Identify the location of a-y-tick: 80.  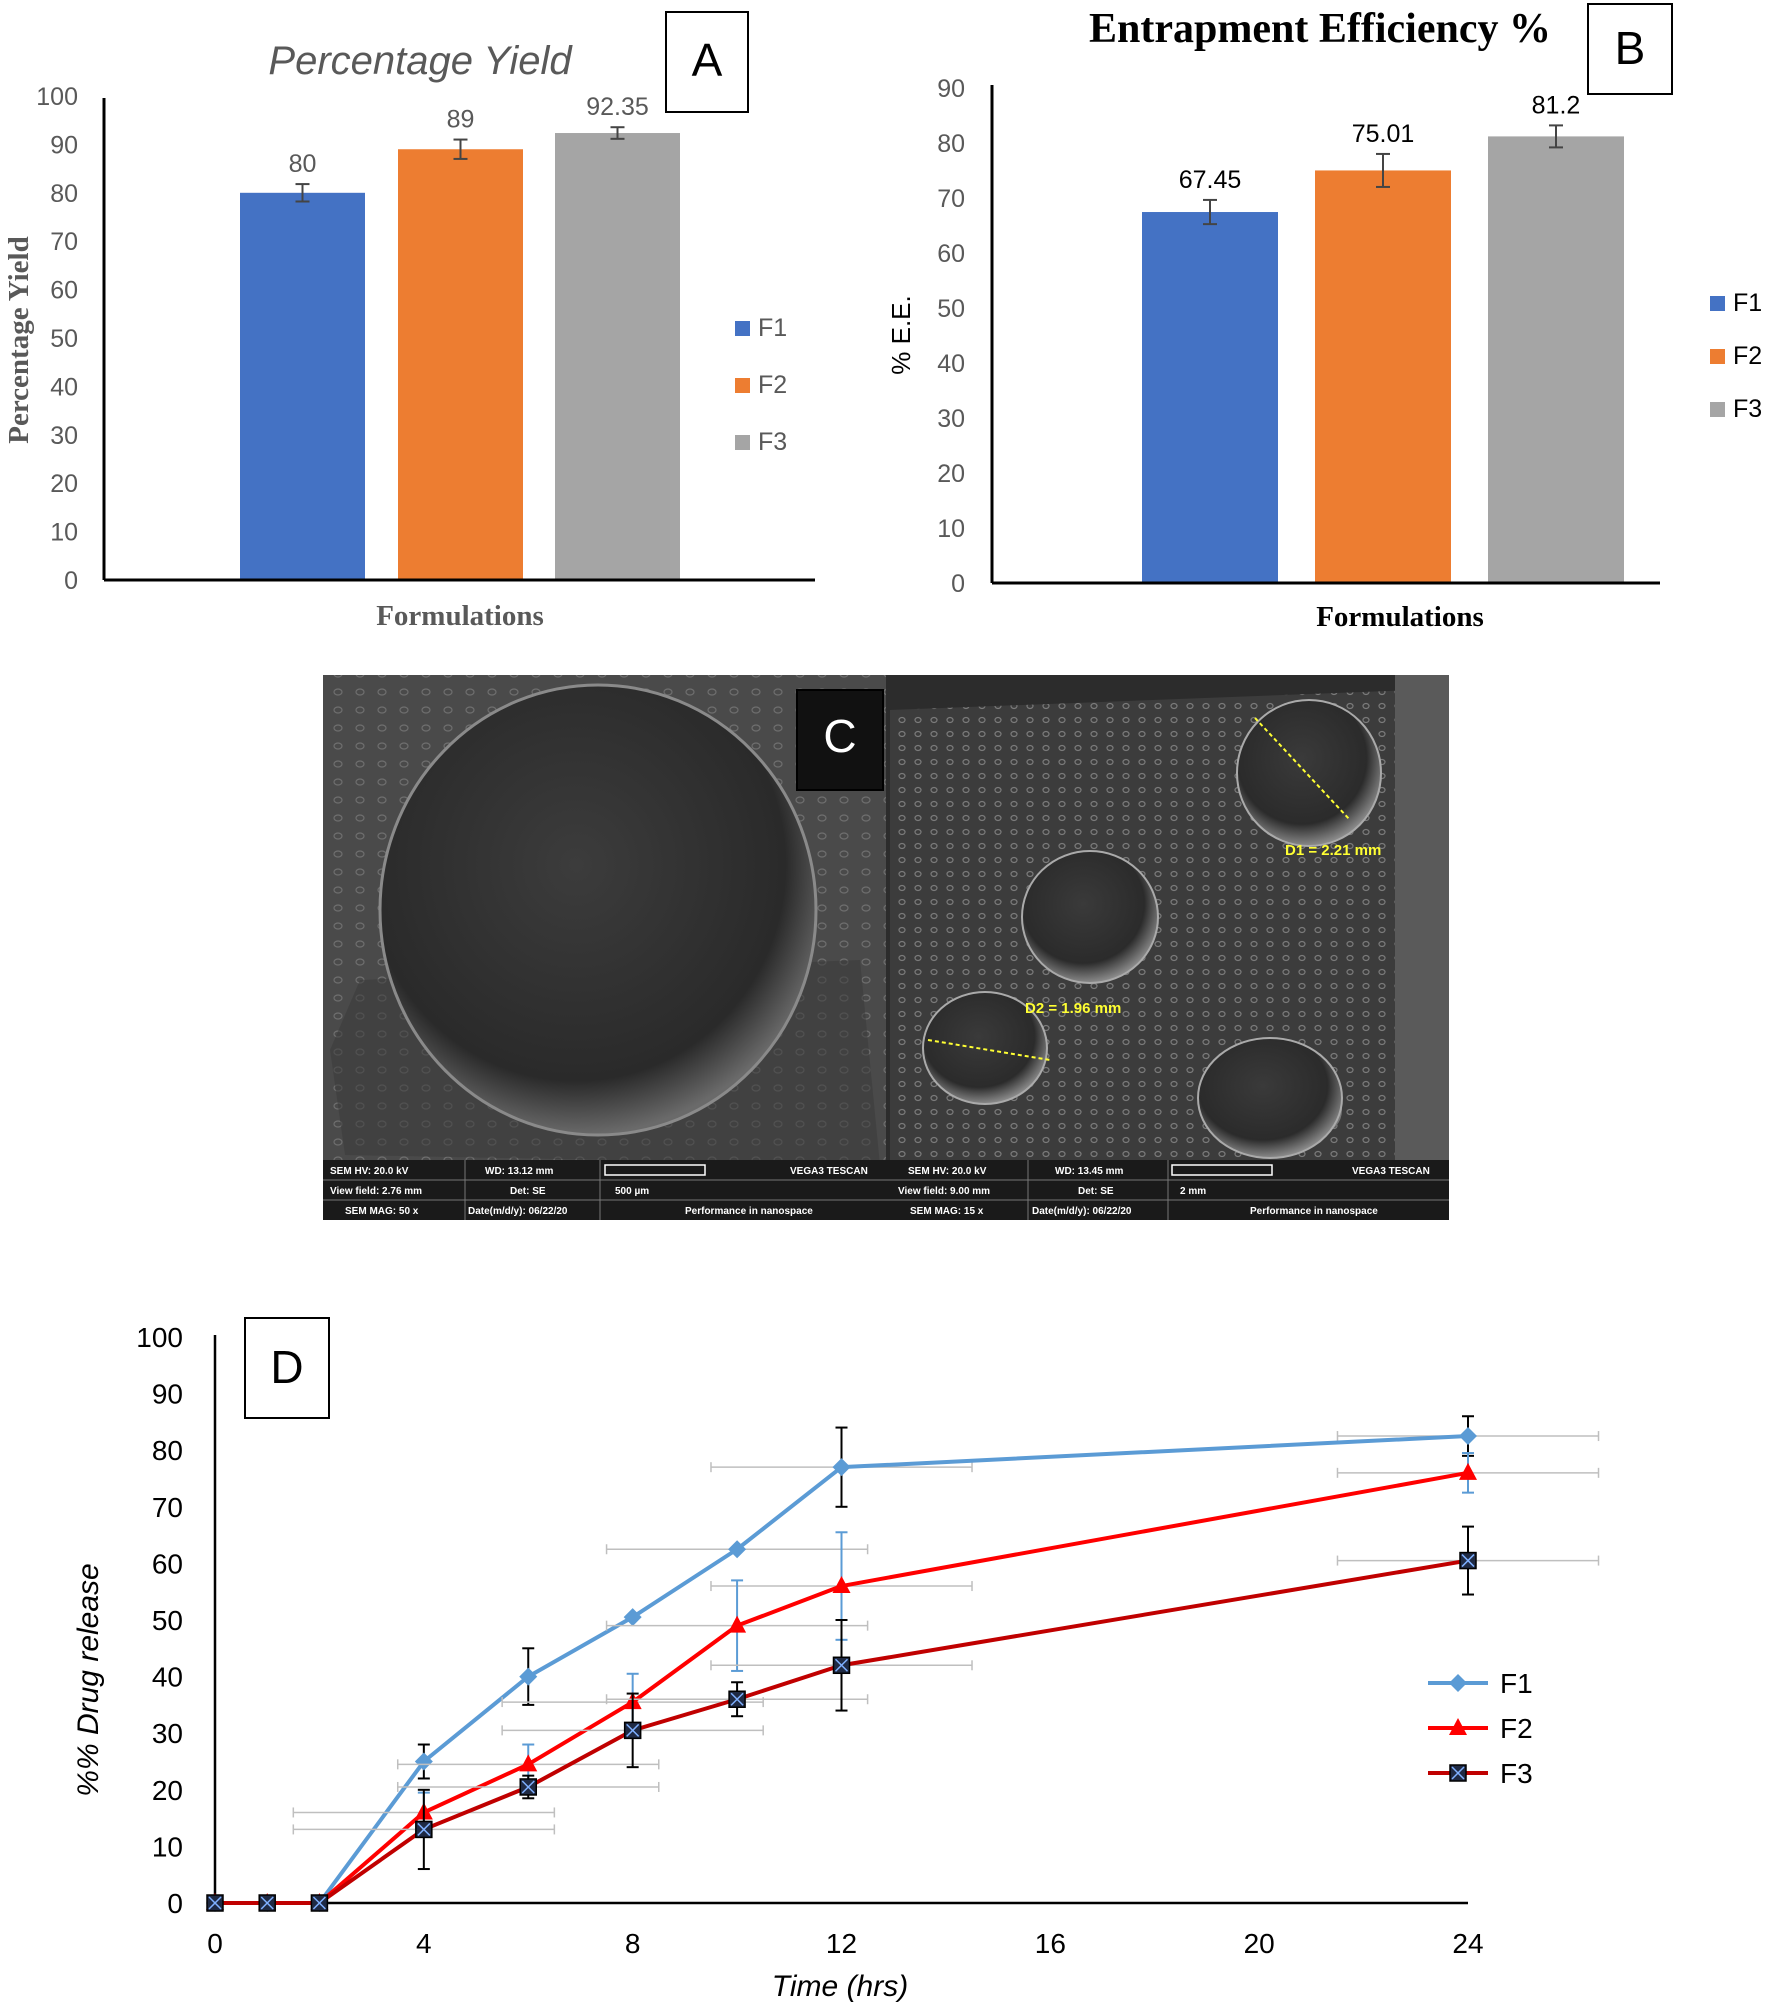
(64, 194).